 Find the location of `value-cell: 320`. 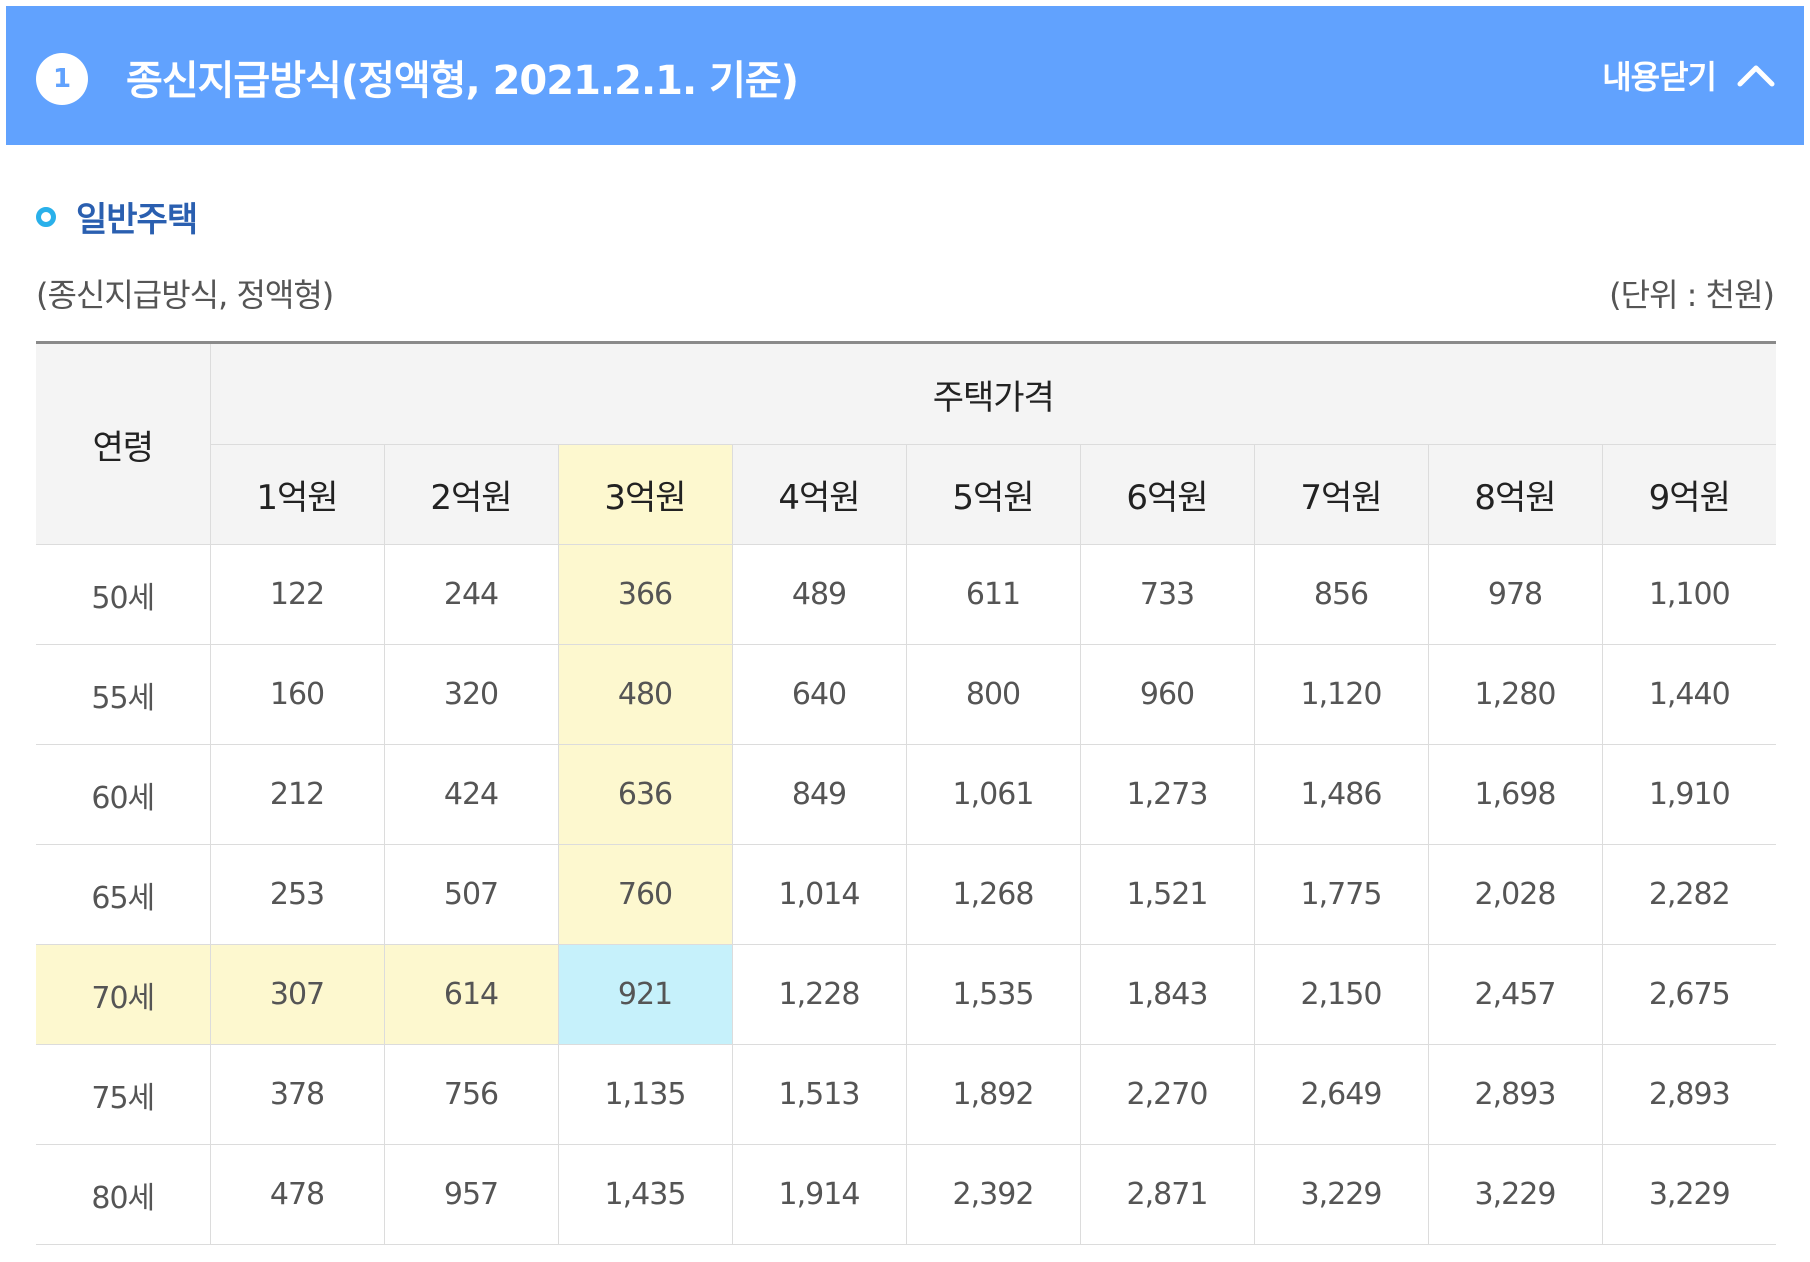

value-cell: 320 is located at coordinates (470, 694).